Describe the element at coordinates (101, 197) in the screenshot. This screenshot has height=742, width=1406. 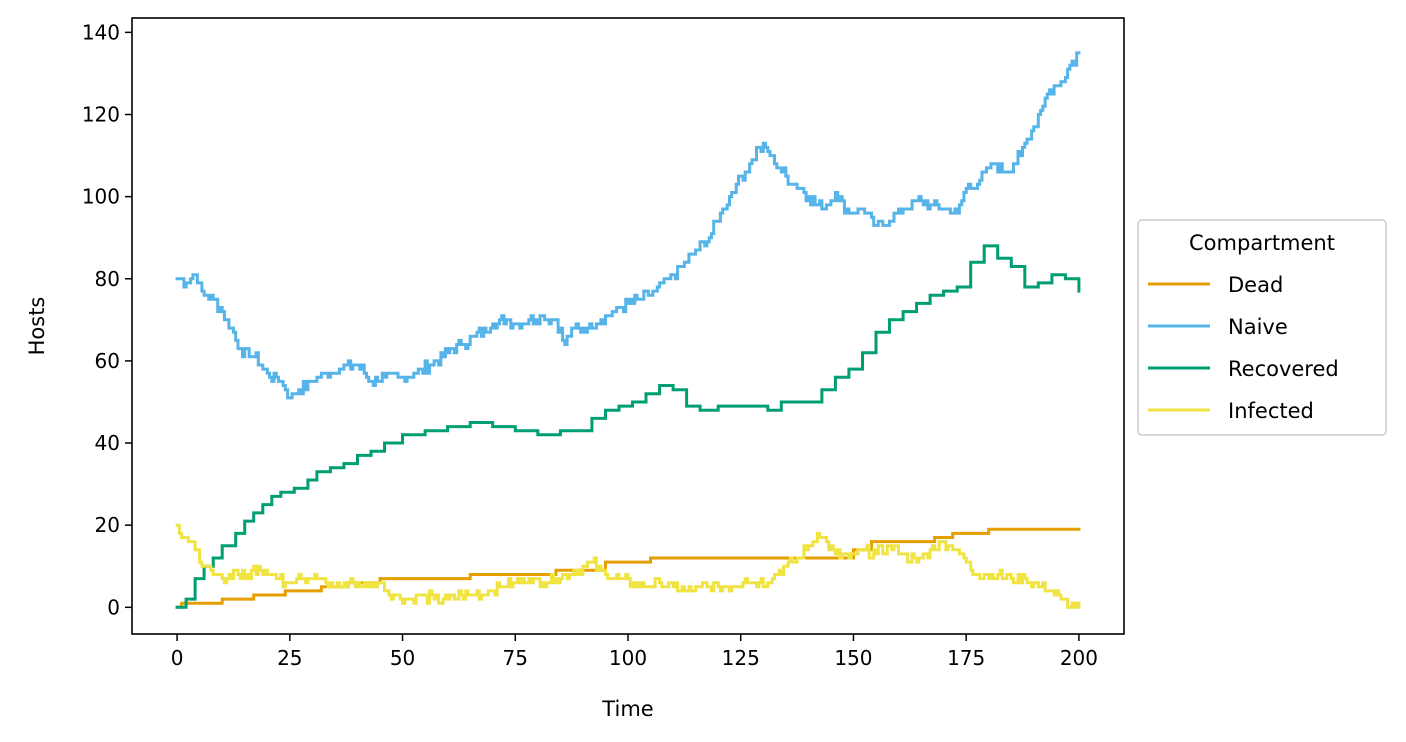
I see `y-tick-label: 100` at that location.